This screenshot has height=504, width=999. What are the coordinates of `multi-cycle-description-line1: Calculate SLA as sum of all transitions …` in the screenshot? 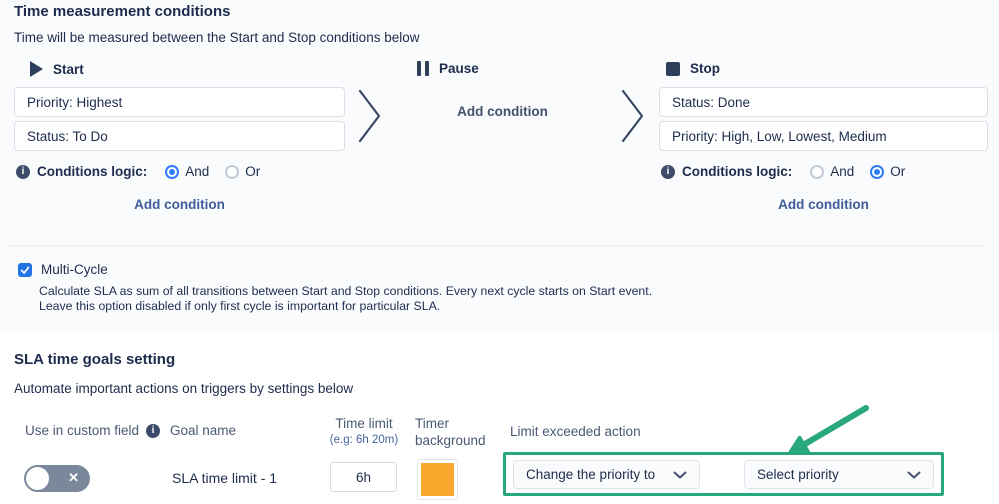 It's located at (346, 291).